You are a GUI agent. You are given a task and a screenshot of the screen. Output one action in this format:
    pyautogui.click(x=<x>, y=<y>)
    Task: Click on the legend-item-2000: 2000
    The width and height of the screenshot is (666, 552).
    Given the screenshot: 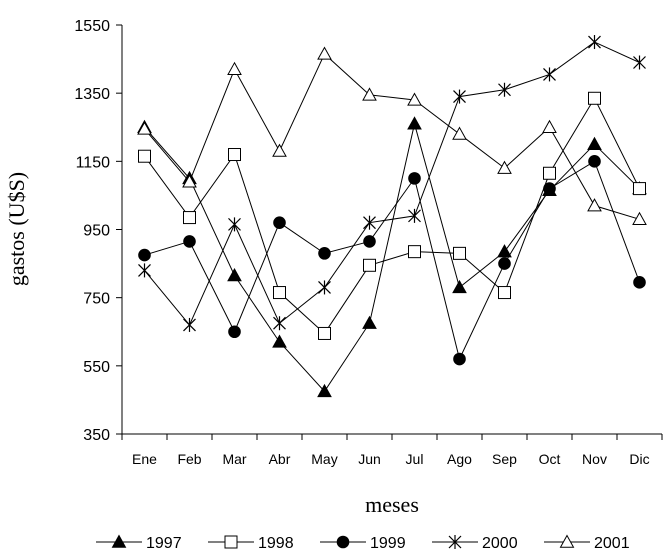 What is the action you would take?
    pyautogui.click(x=475, y=543)
    